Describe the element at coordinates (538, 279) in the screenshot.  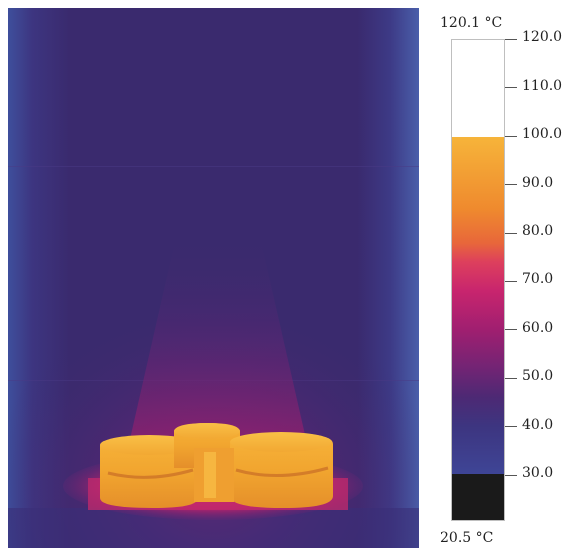
I see `tick-label: 70.0` at that location.